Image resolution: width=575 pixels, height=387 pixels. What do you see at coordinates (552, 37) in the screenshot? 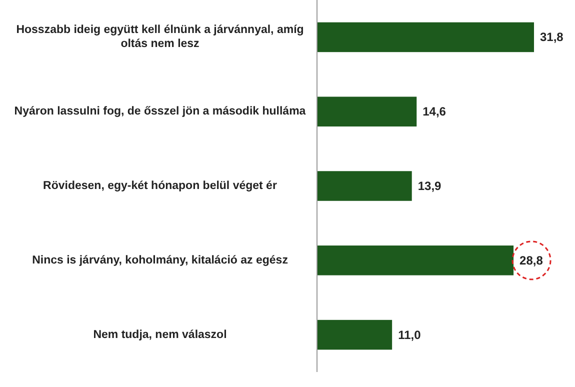
I see `data-label: 31,8` at bounding box center [552, 37].